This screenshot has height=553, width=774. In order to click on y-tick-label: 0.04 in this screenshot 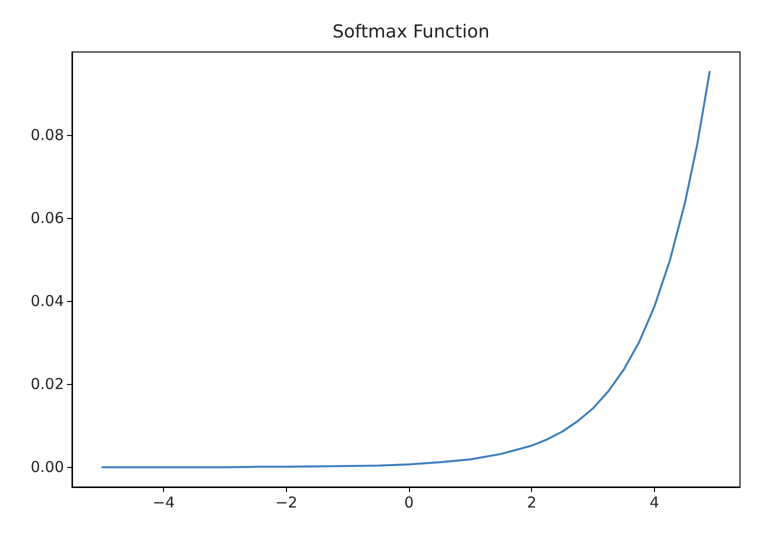, I will do `click(47, 301)`.